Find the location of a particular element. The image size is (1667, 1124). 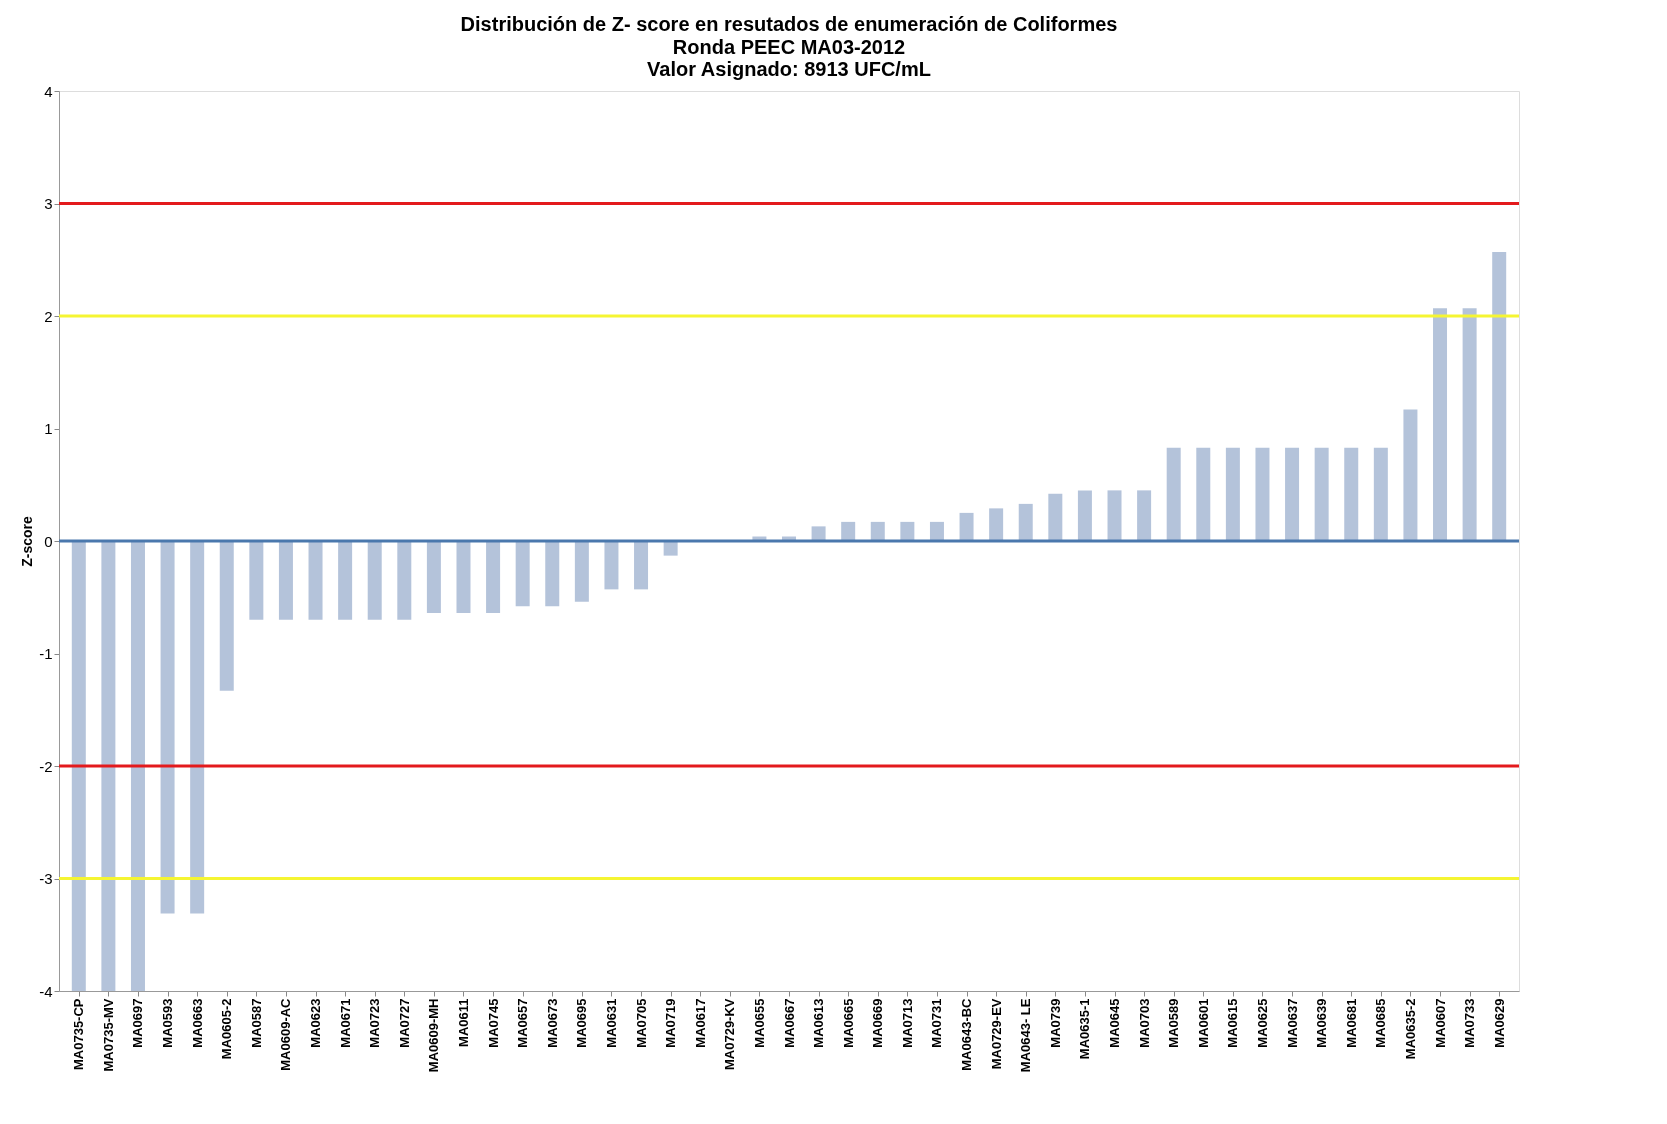

x-tick-label: MA0697 is located at coordinates (138, 1023).